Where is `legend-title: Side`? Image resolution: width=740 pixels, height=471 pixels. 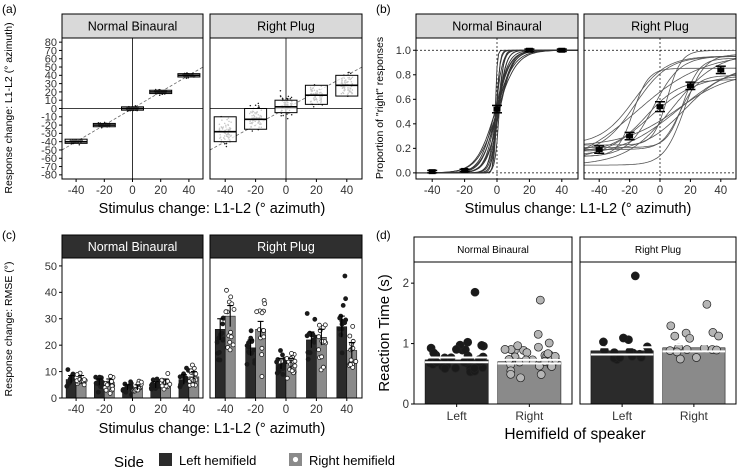
legend-title: Side is located at coordinates (129, 462).